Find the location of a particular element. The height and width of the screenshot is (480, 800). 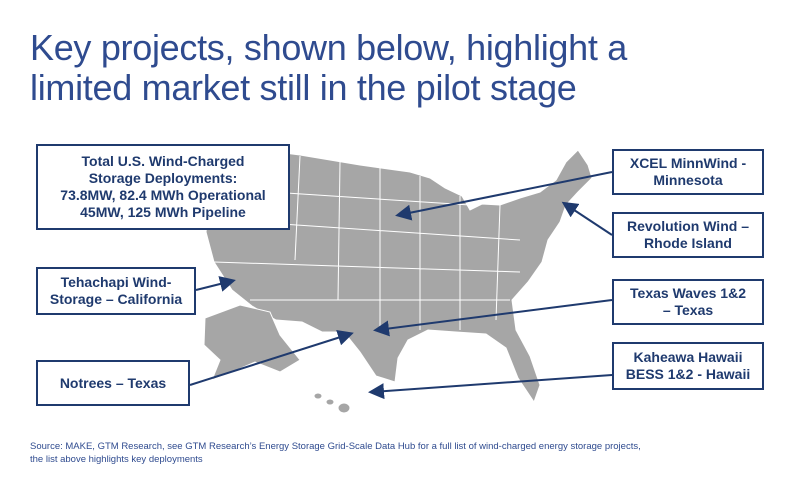

callout-line: 73.8MW, 82.4 MWh Operational is located at coordinates (163, 195).